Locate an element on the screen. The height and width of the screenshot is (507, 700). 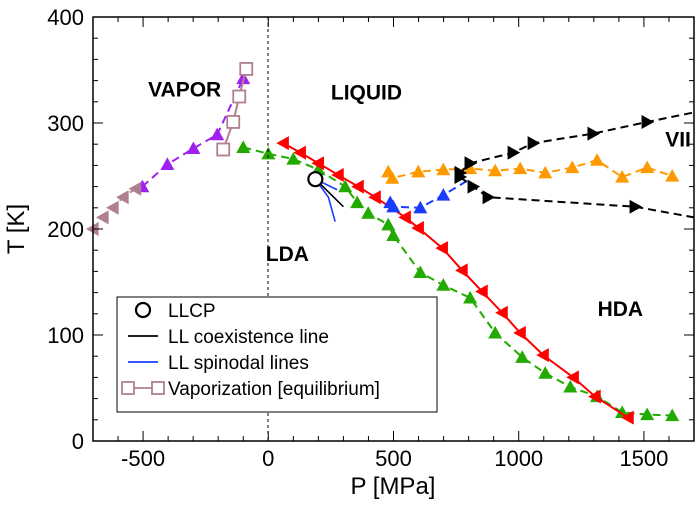
legend-label: LL spinodal lines is located at coordinates (238, 363).